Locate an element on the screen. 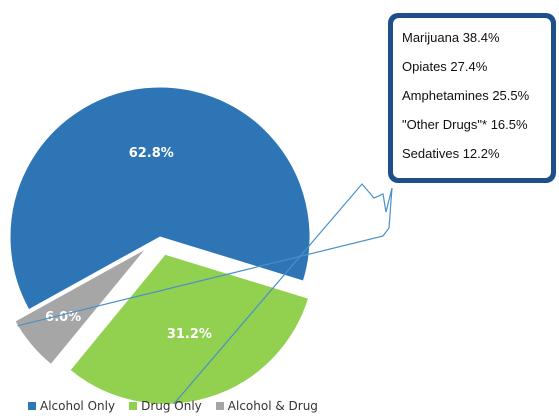 The image size is (559, 418). legend-label-drug-only: Drug Only is located at coordinates (171, 406).